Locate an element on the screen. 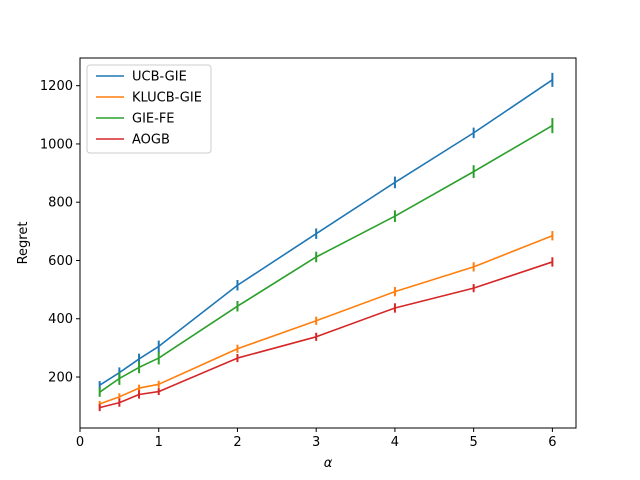 This screenshot has width=640, height=480. legend-label: AOGB is located at coordinates (151, 140).